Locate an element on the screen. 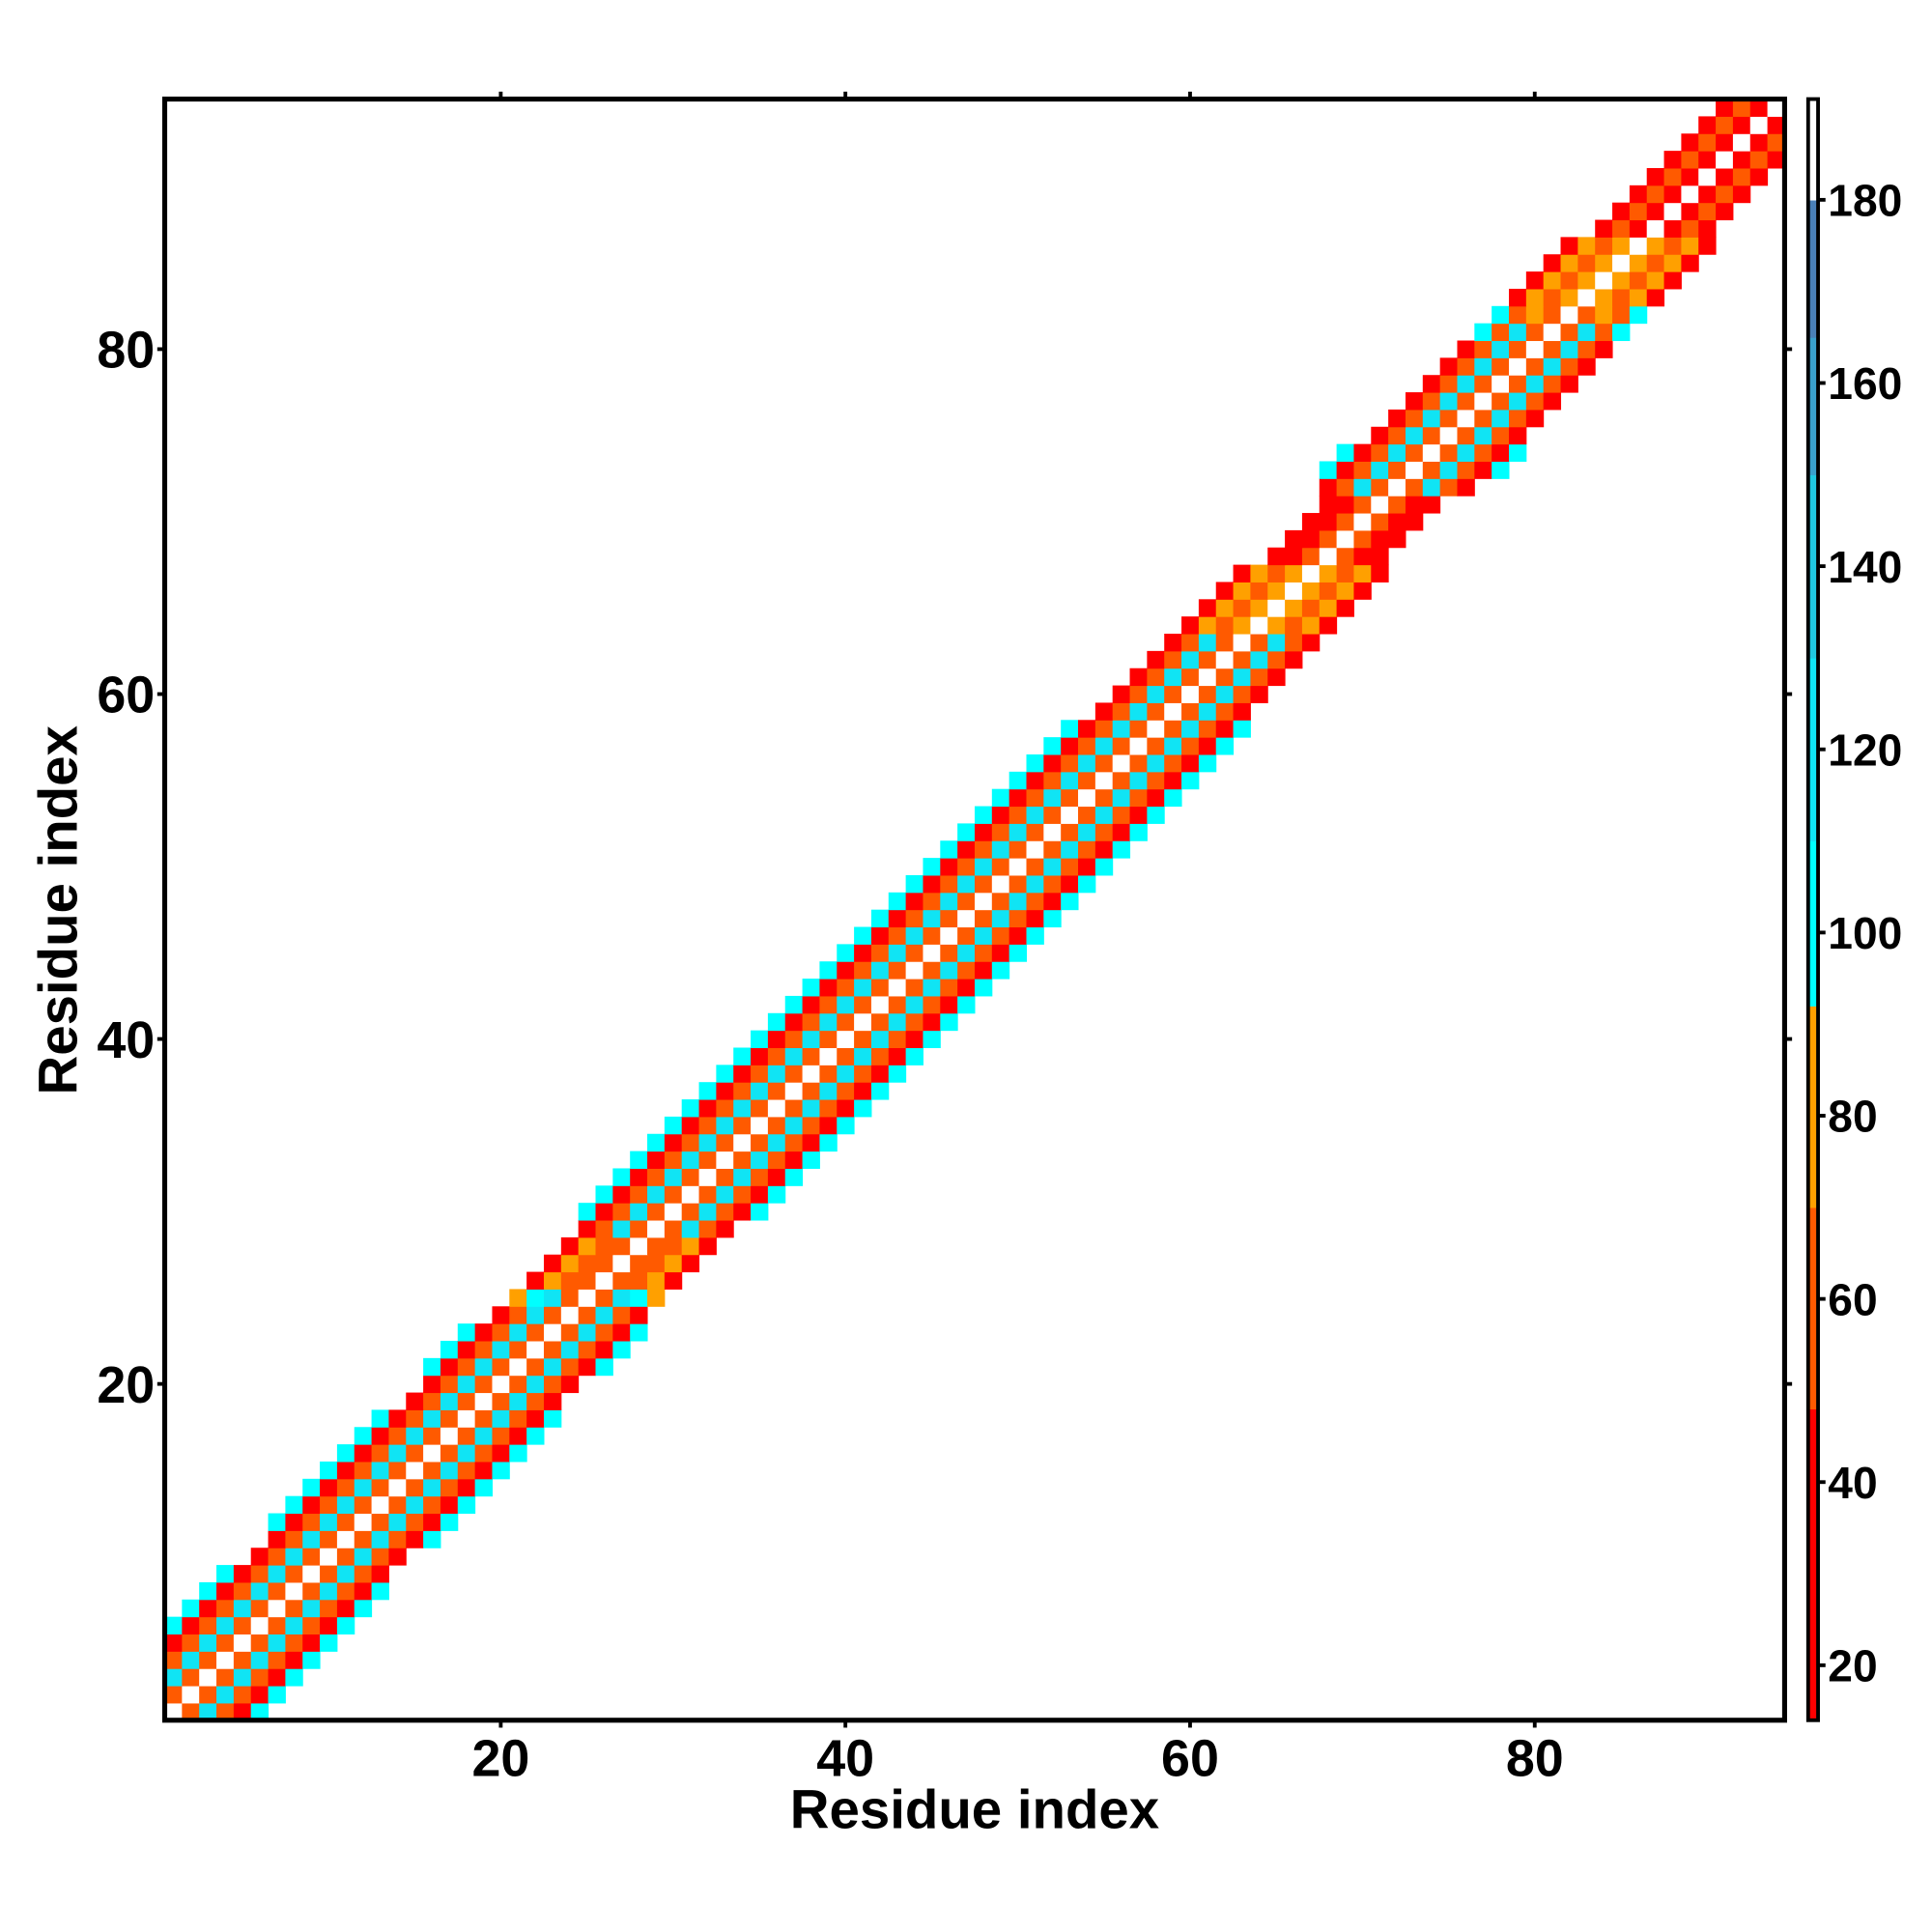 This screenshot has width=1932, height=1932. y-axis-label: Residue index is located at coordinates (57, 909).